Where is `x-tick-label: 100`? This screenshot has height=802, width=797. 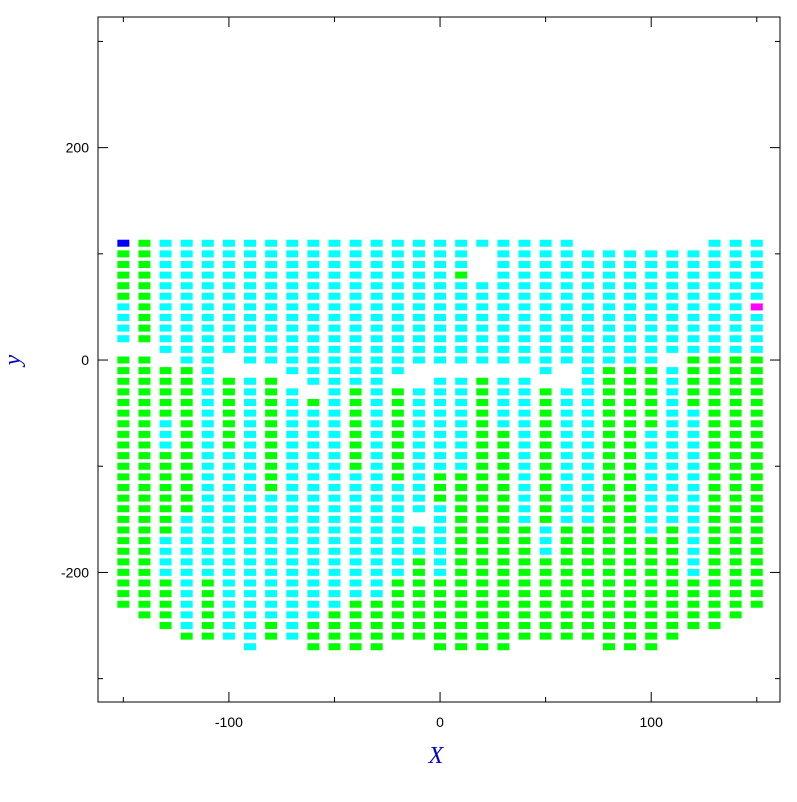
x-tick-label: 100 is located at coordinates (652, 722).